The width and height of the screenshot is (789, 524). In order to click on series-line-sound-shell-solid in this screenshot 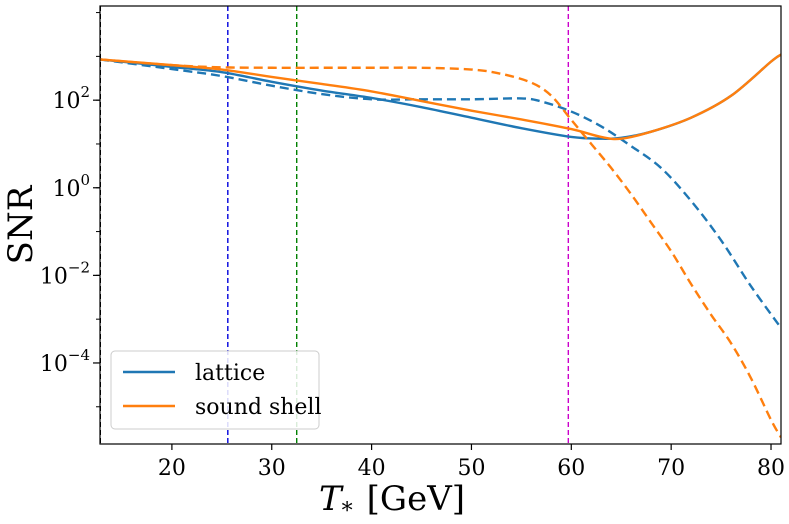, I will do `click(440, 97)`.